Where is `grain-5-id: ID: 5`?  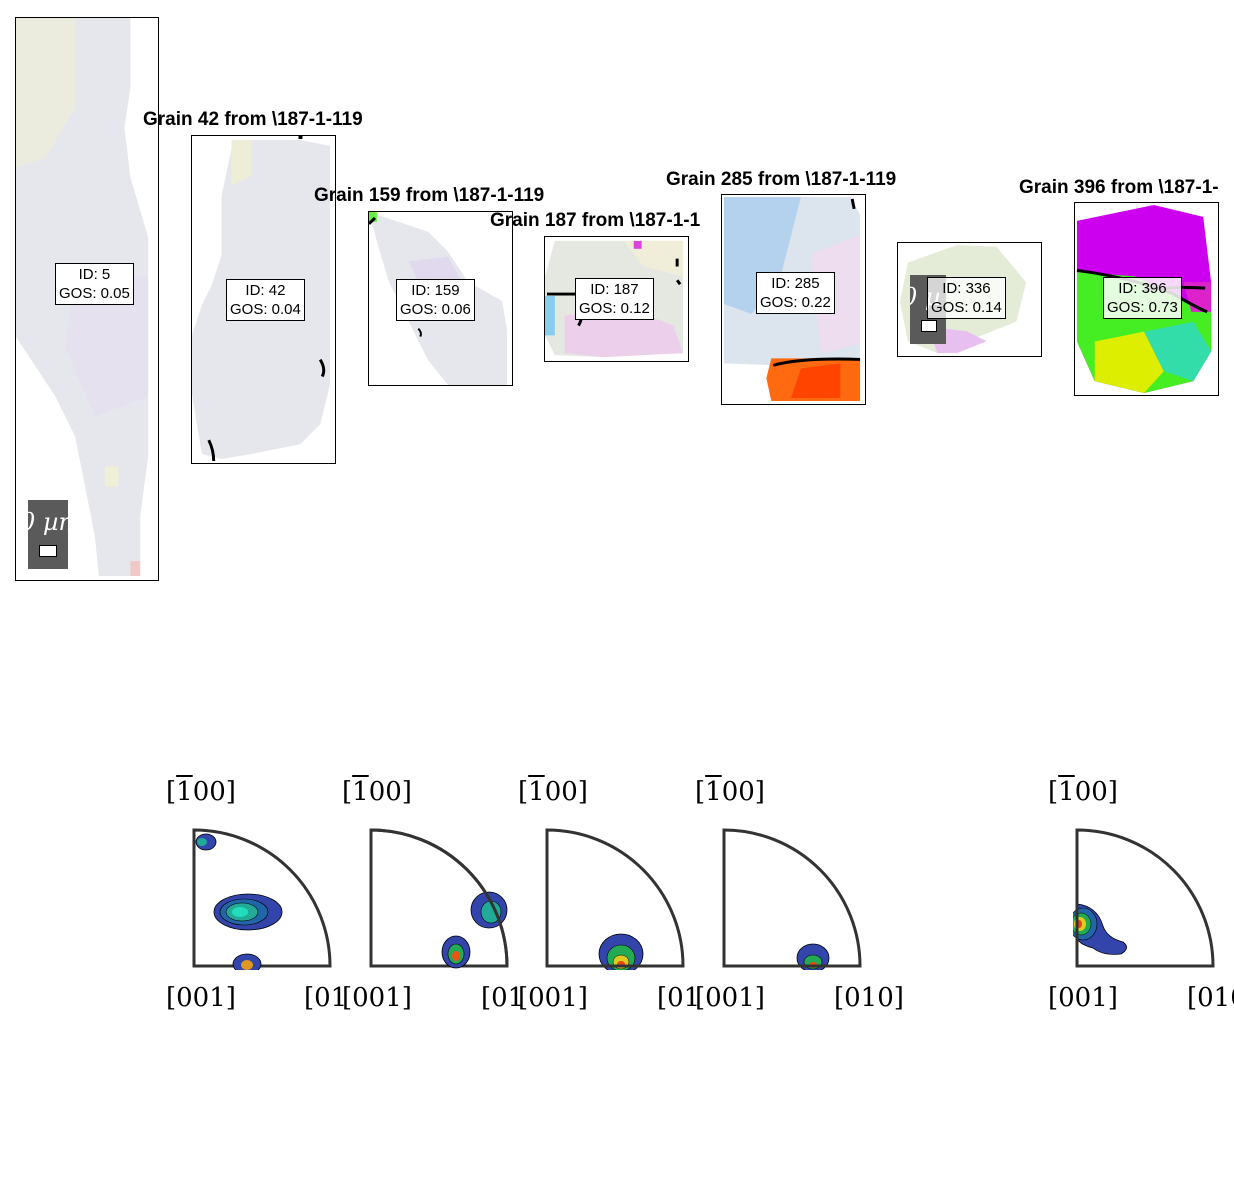 grain-5-id: ID: 5 is located at coordinates (94, 274).